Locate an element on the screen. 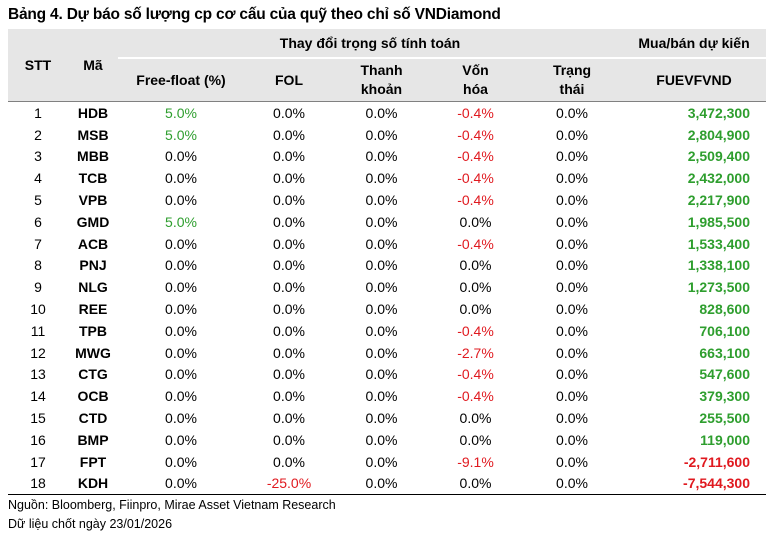 The width and height of the screenshot is (776, 539). cell-fund-trade: 2,432,000 is located at coordinates (718, 178).